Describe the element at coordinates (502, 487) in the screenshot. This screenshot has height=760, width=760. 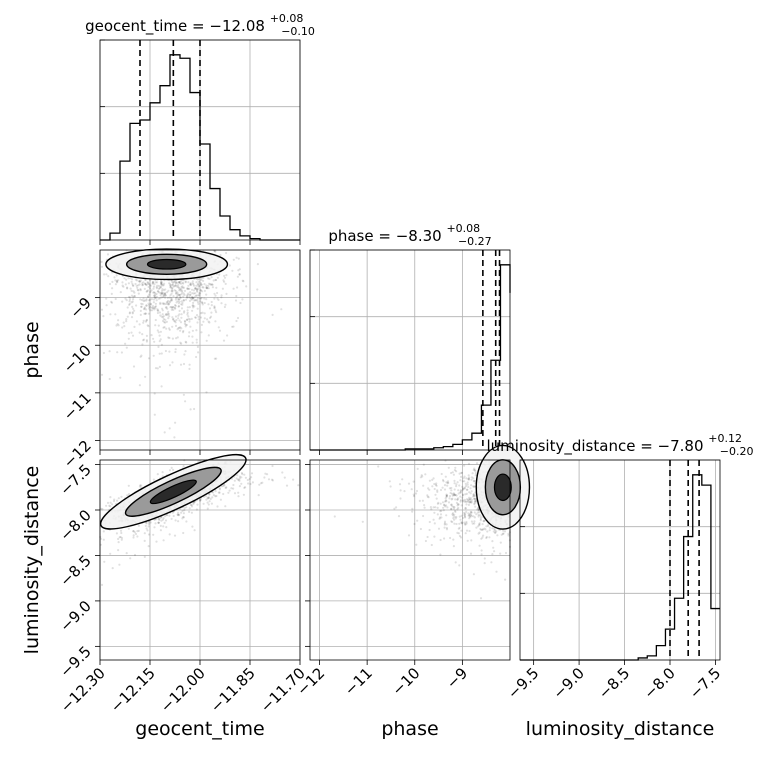
I see `contour-inner` at that location.